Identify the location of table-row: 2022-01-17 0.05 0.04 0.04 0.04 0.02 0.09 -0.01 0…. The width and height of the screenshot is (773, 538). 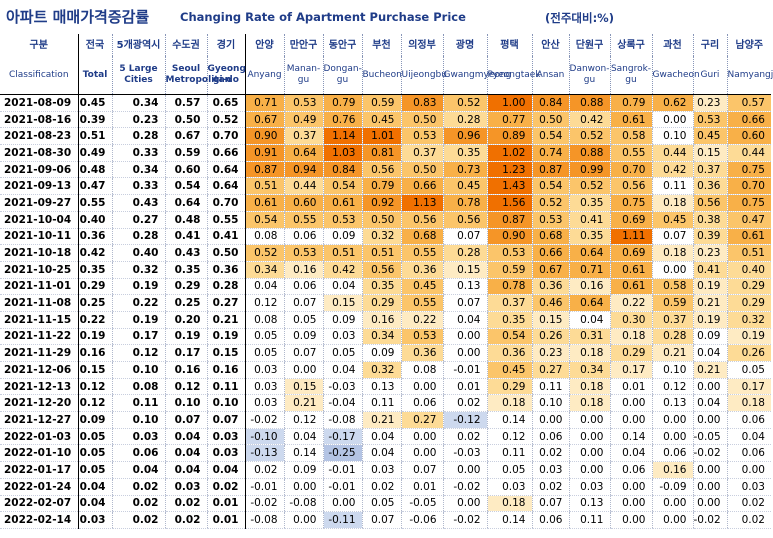
(385, 470).